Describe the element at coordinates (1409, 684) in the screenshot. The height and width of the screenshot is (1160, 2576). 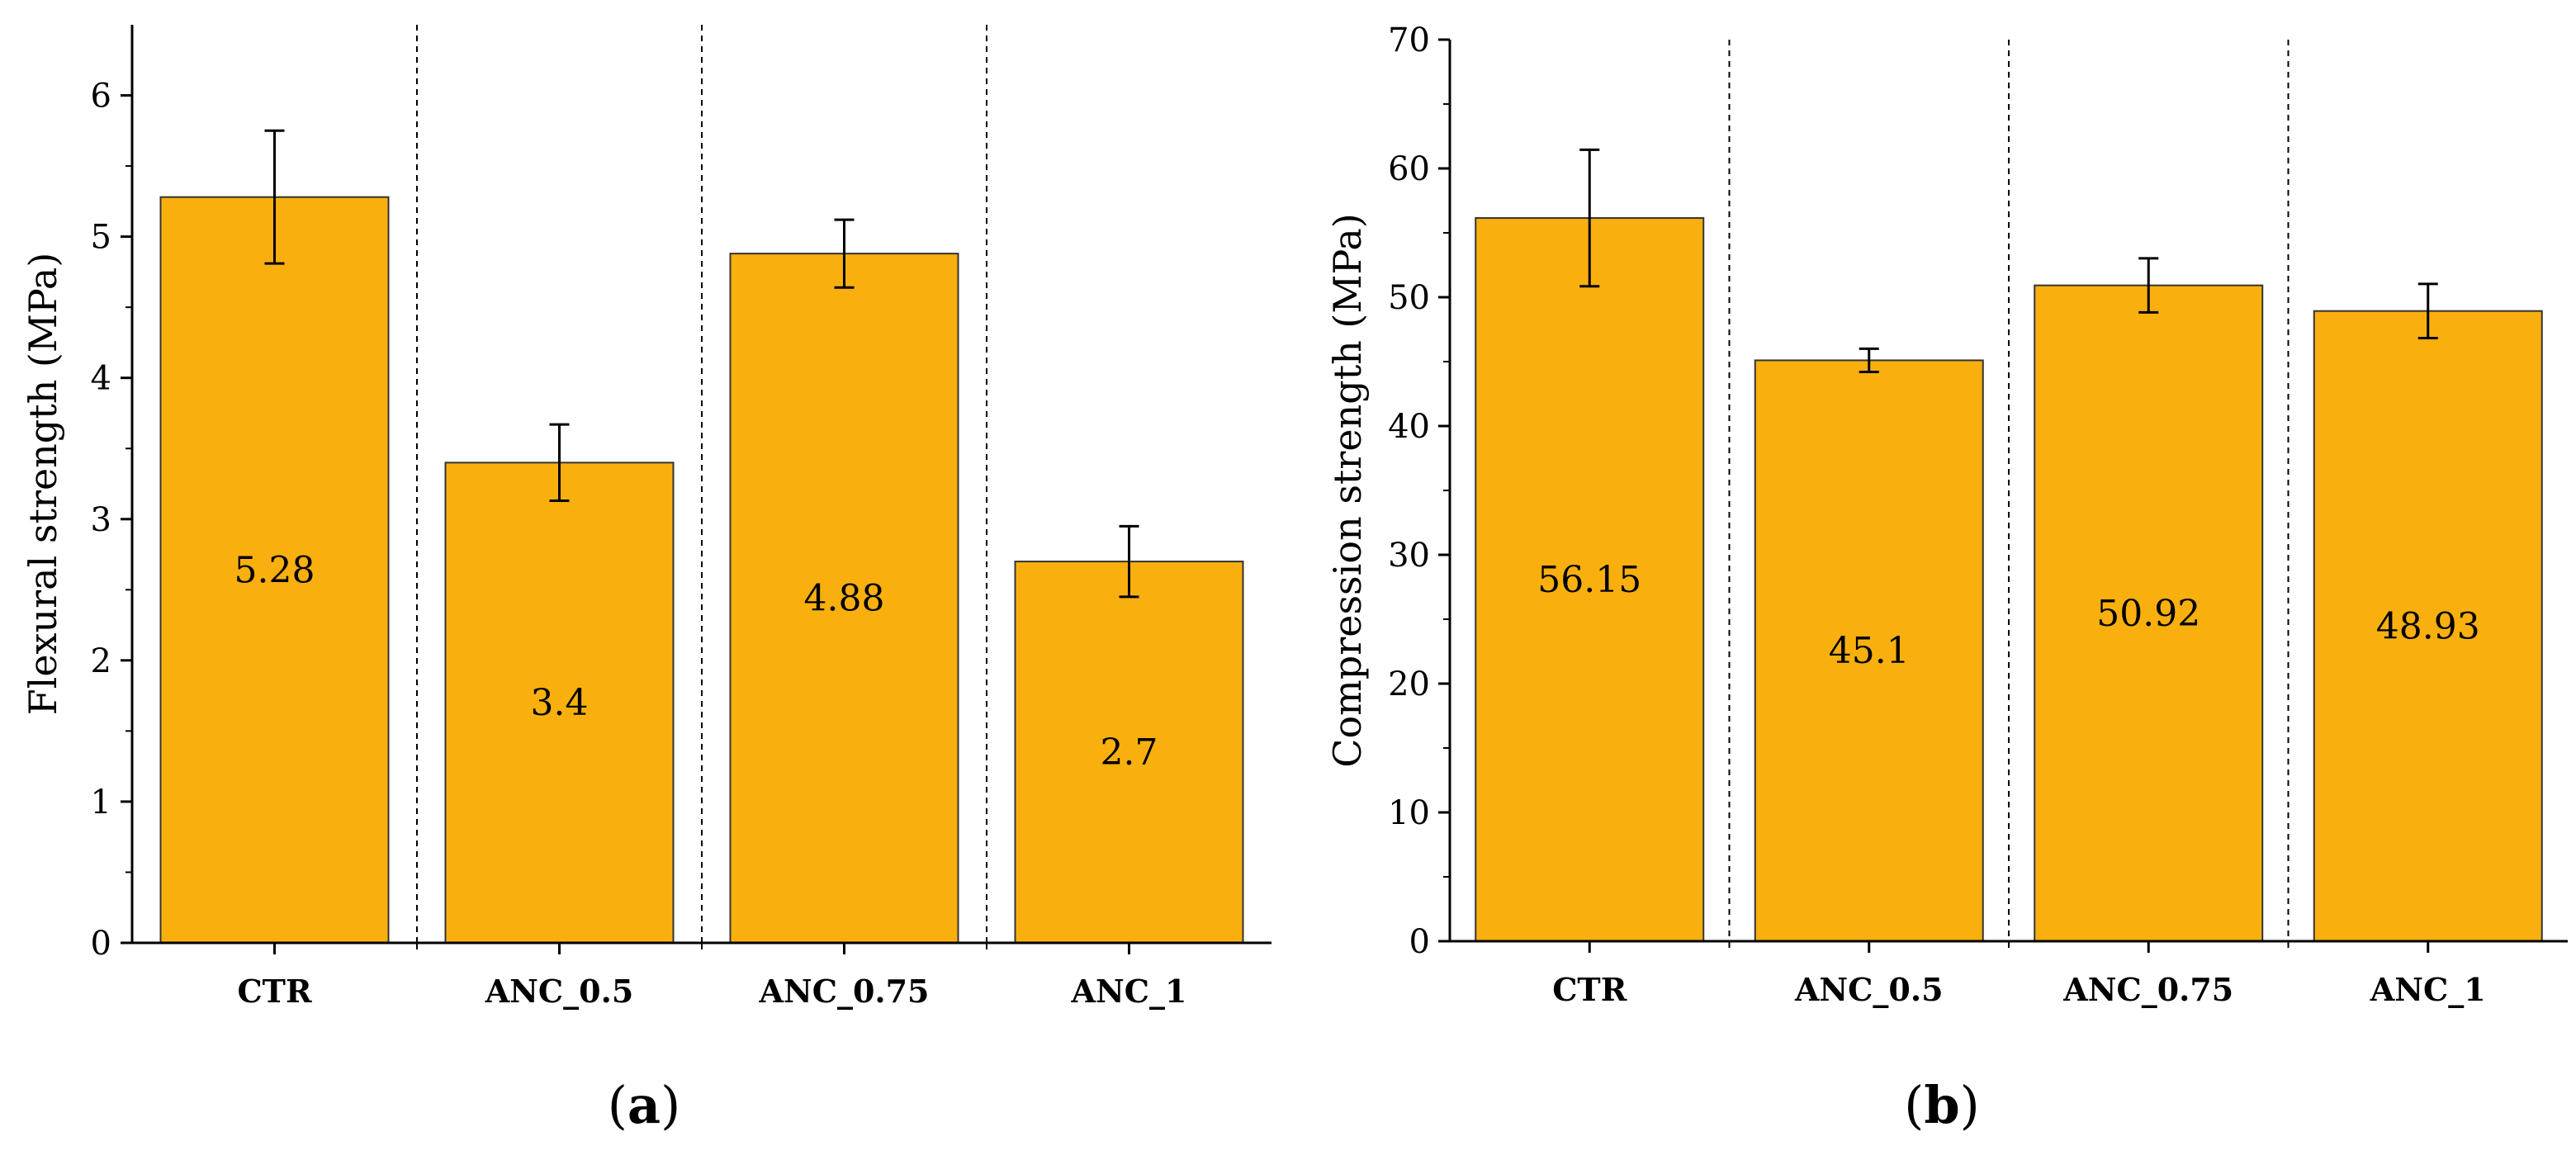
I see `y-tick-label: 20` at that location.